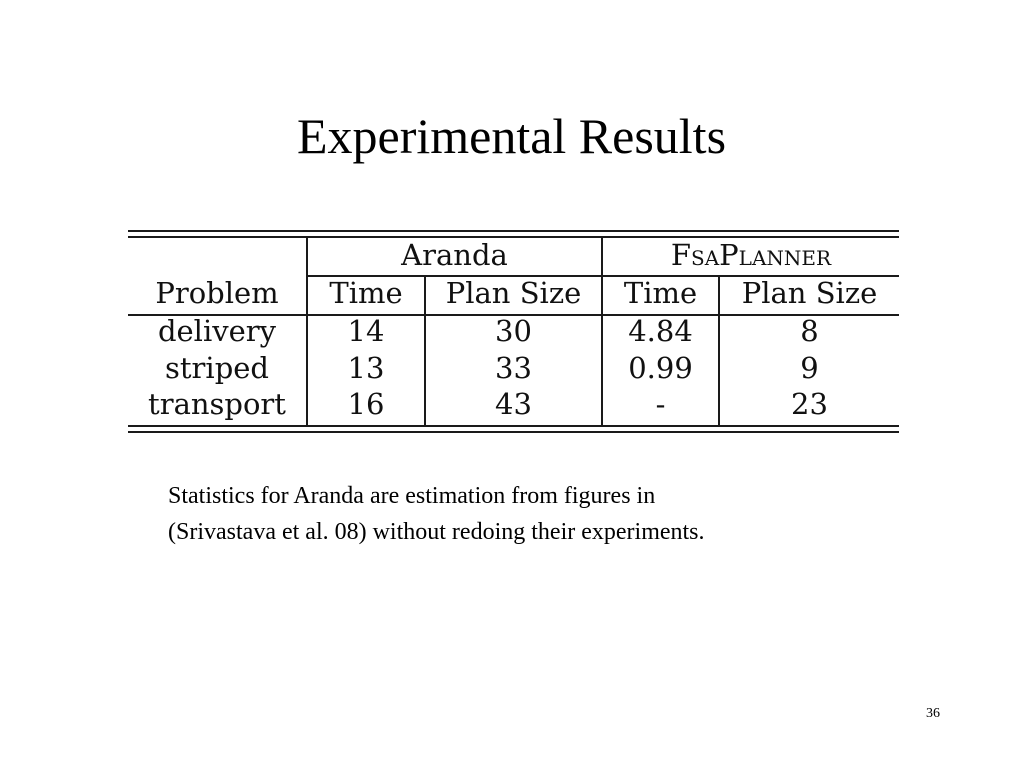 The image size is (1023, 767). I want to click on group-header-rule, so click(602, 276).